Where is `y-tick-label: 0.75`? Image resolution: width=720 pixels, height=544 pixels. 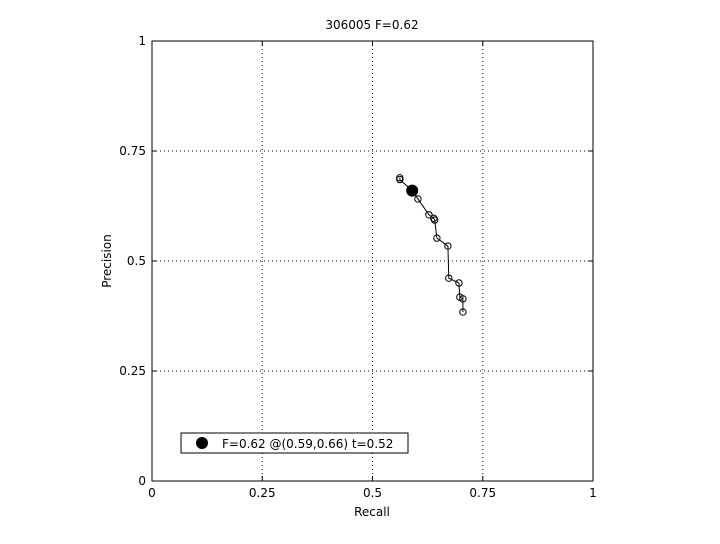 y-tick-label: 0.75 is located at coordinates (132, 151).